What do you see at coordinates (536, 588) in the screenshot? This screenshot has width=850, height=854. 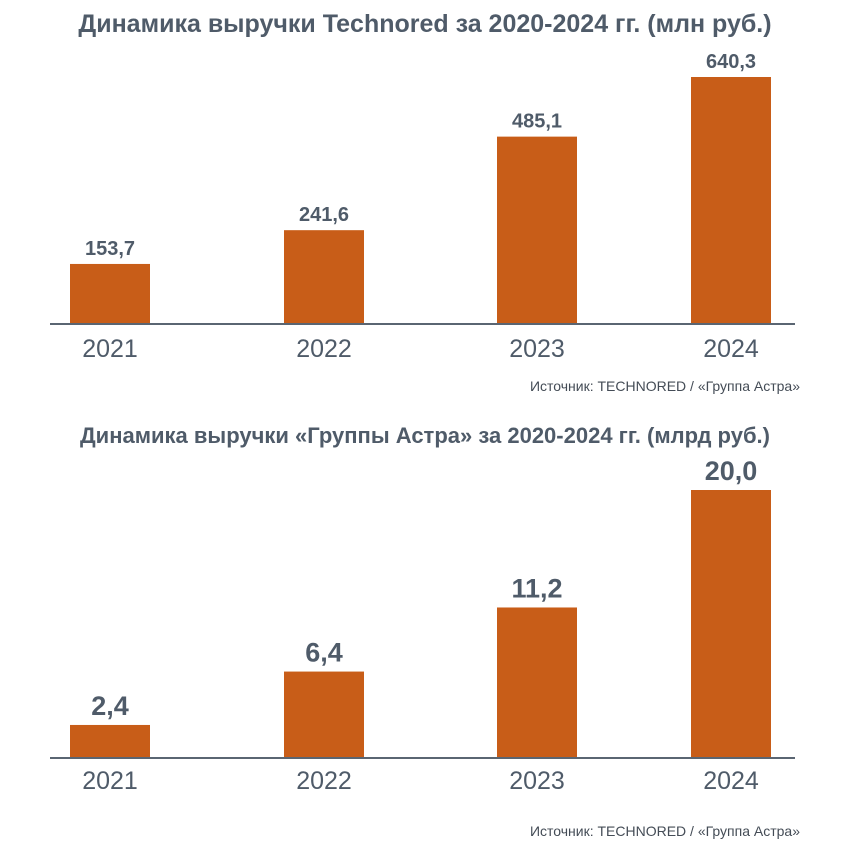 I see `data-label: 11,2` at bounding box center [536, 588].